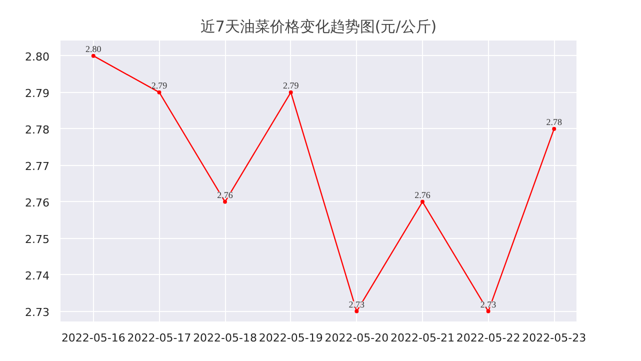 The width and height of the screenshot is (641, 361). What do you see at coordinates (225, 338) in the screenshot?
I see `x-tick-label: 2022-05-18` at bounding box center [225, 338].